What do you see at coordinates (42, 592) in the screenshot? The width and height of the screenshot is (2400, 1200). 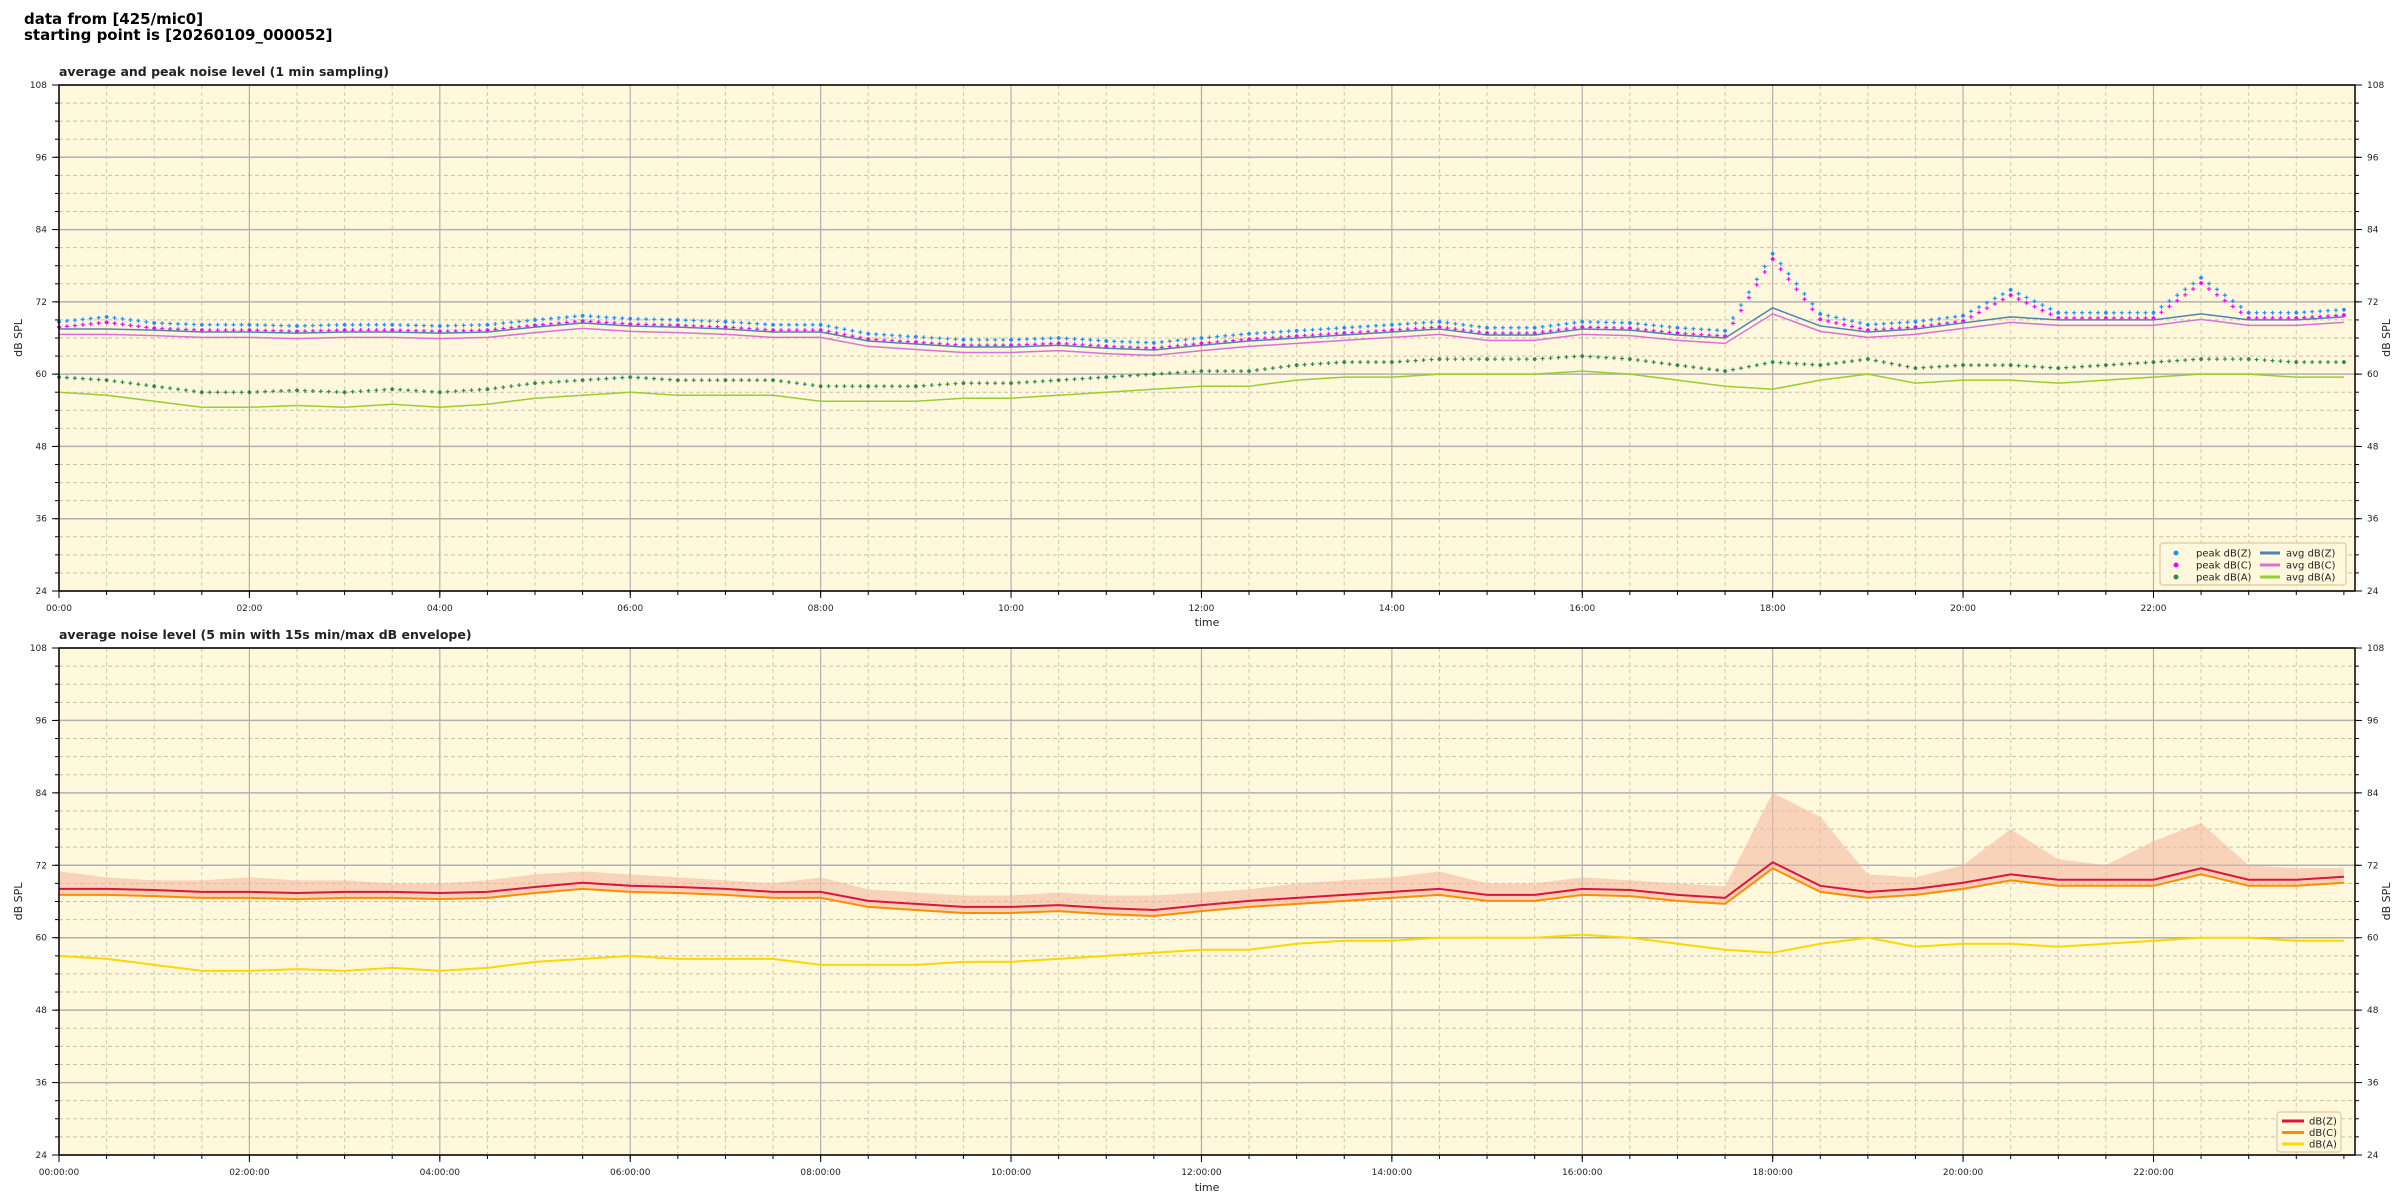 I see `y-tick-label: 24` at bounding box center [42, 592].